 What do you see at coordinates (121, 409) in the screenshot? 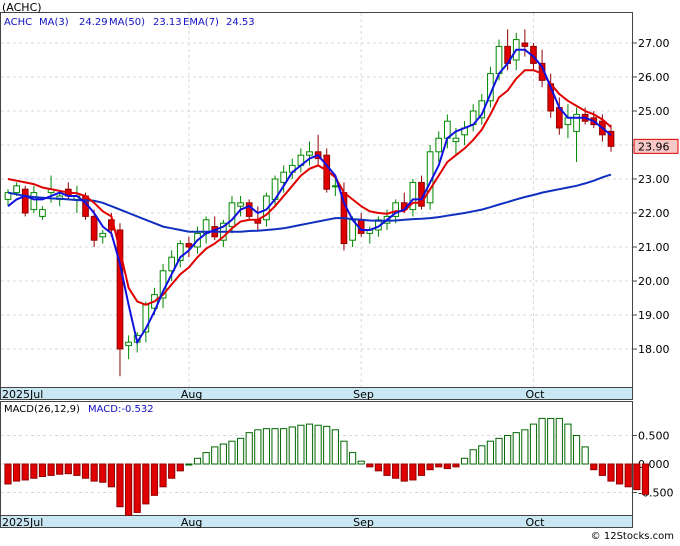
I see `macd-legend: MACD:-0.532` at bounding box center [121, 409].